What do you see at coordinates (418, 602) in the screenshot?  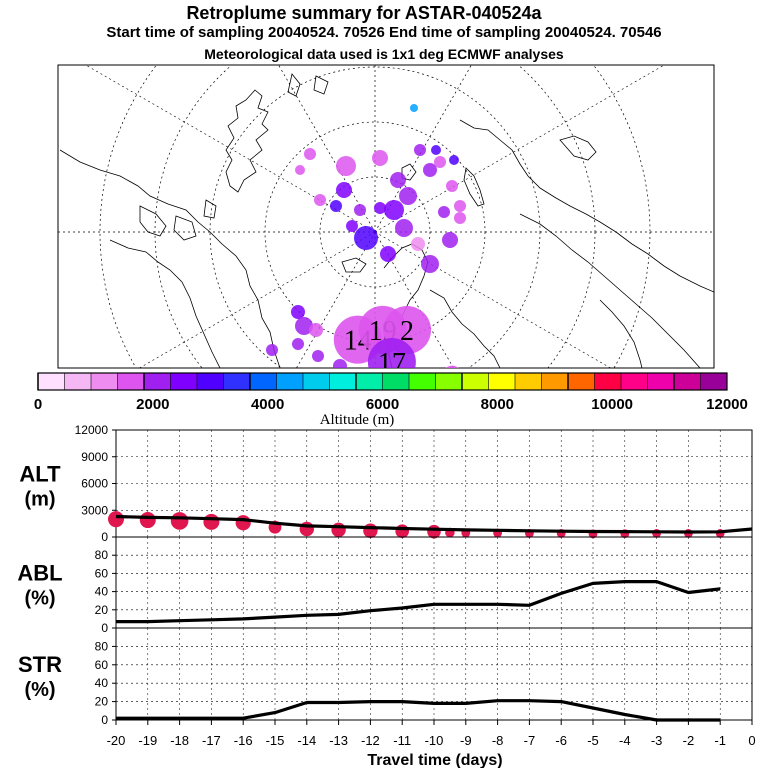 I see `abl-series-line` at bounding box center [418, 602].